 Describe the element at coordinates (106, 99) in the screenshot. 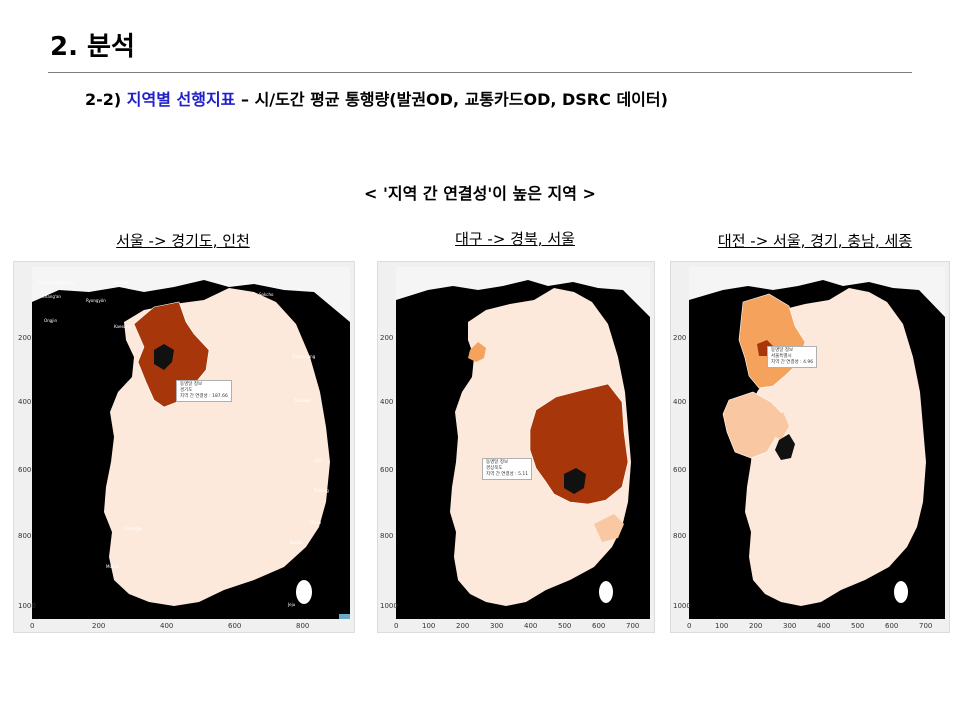

I see `subtitle-prefix: 2-2)` at that location.